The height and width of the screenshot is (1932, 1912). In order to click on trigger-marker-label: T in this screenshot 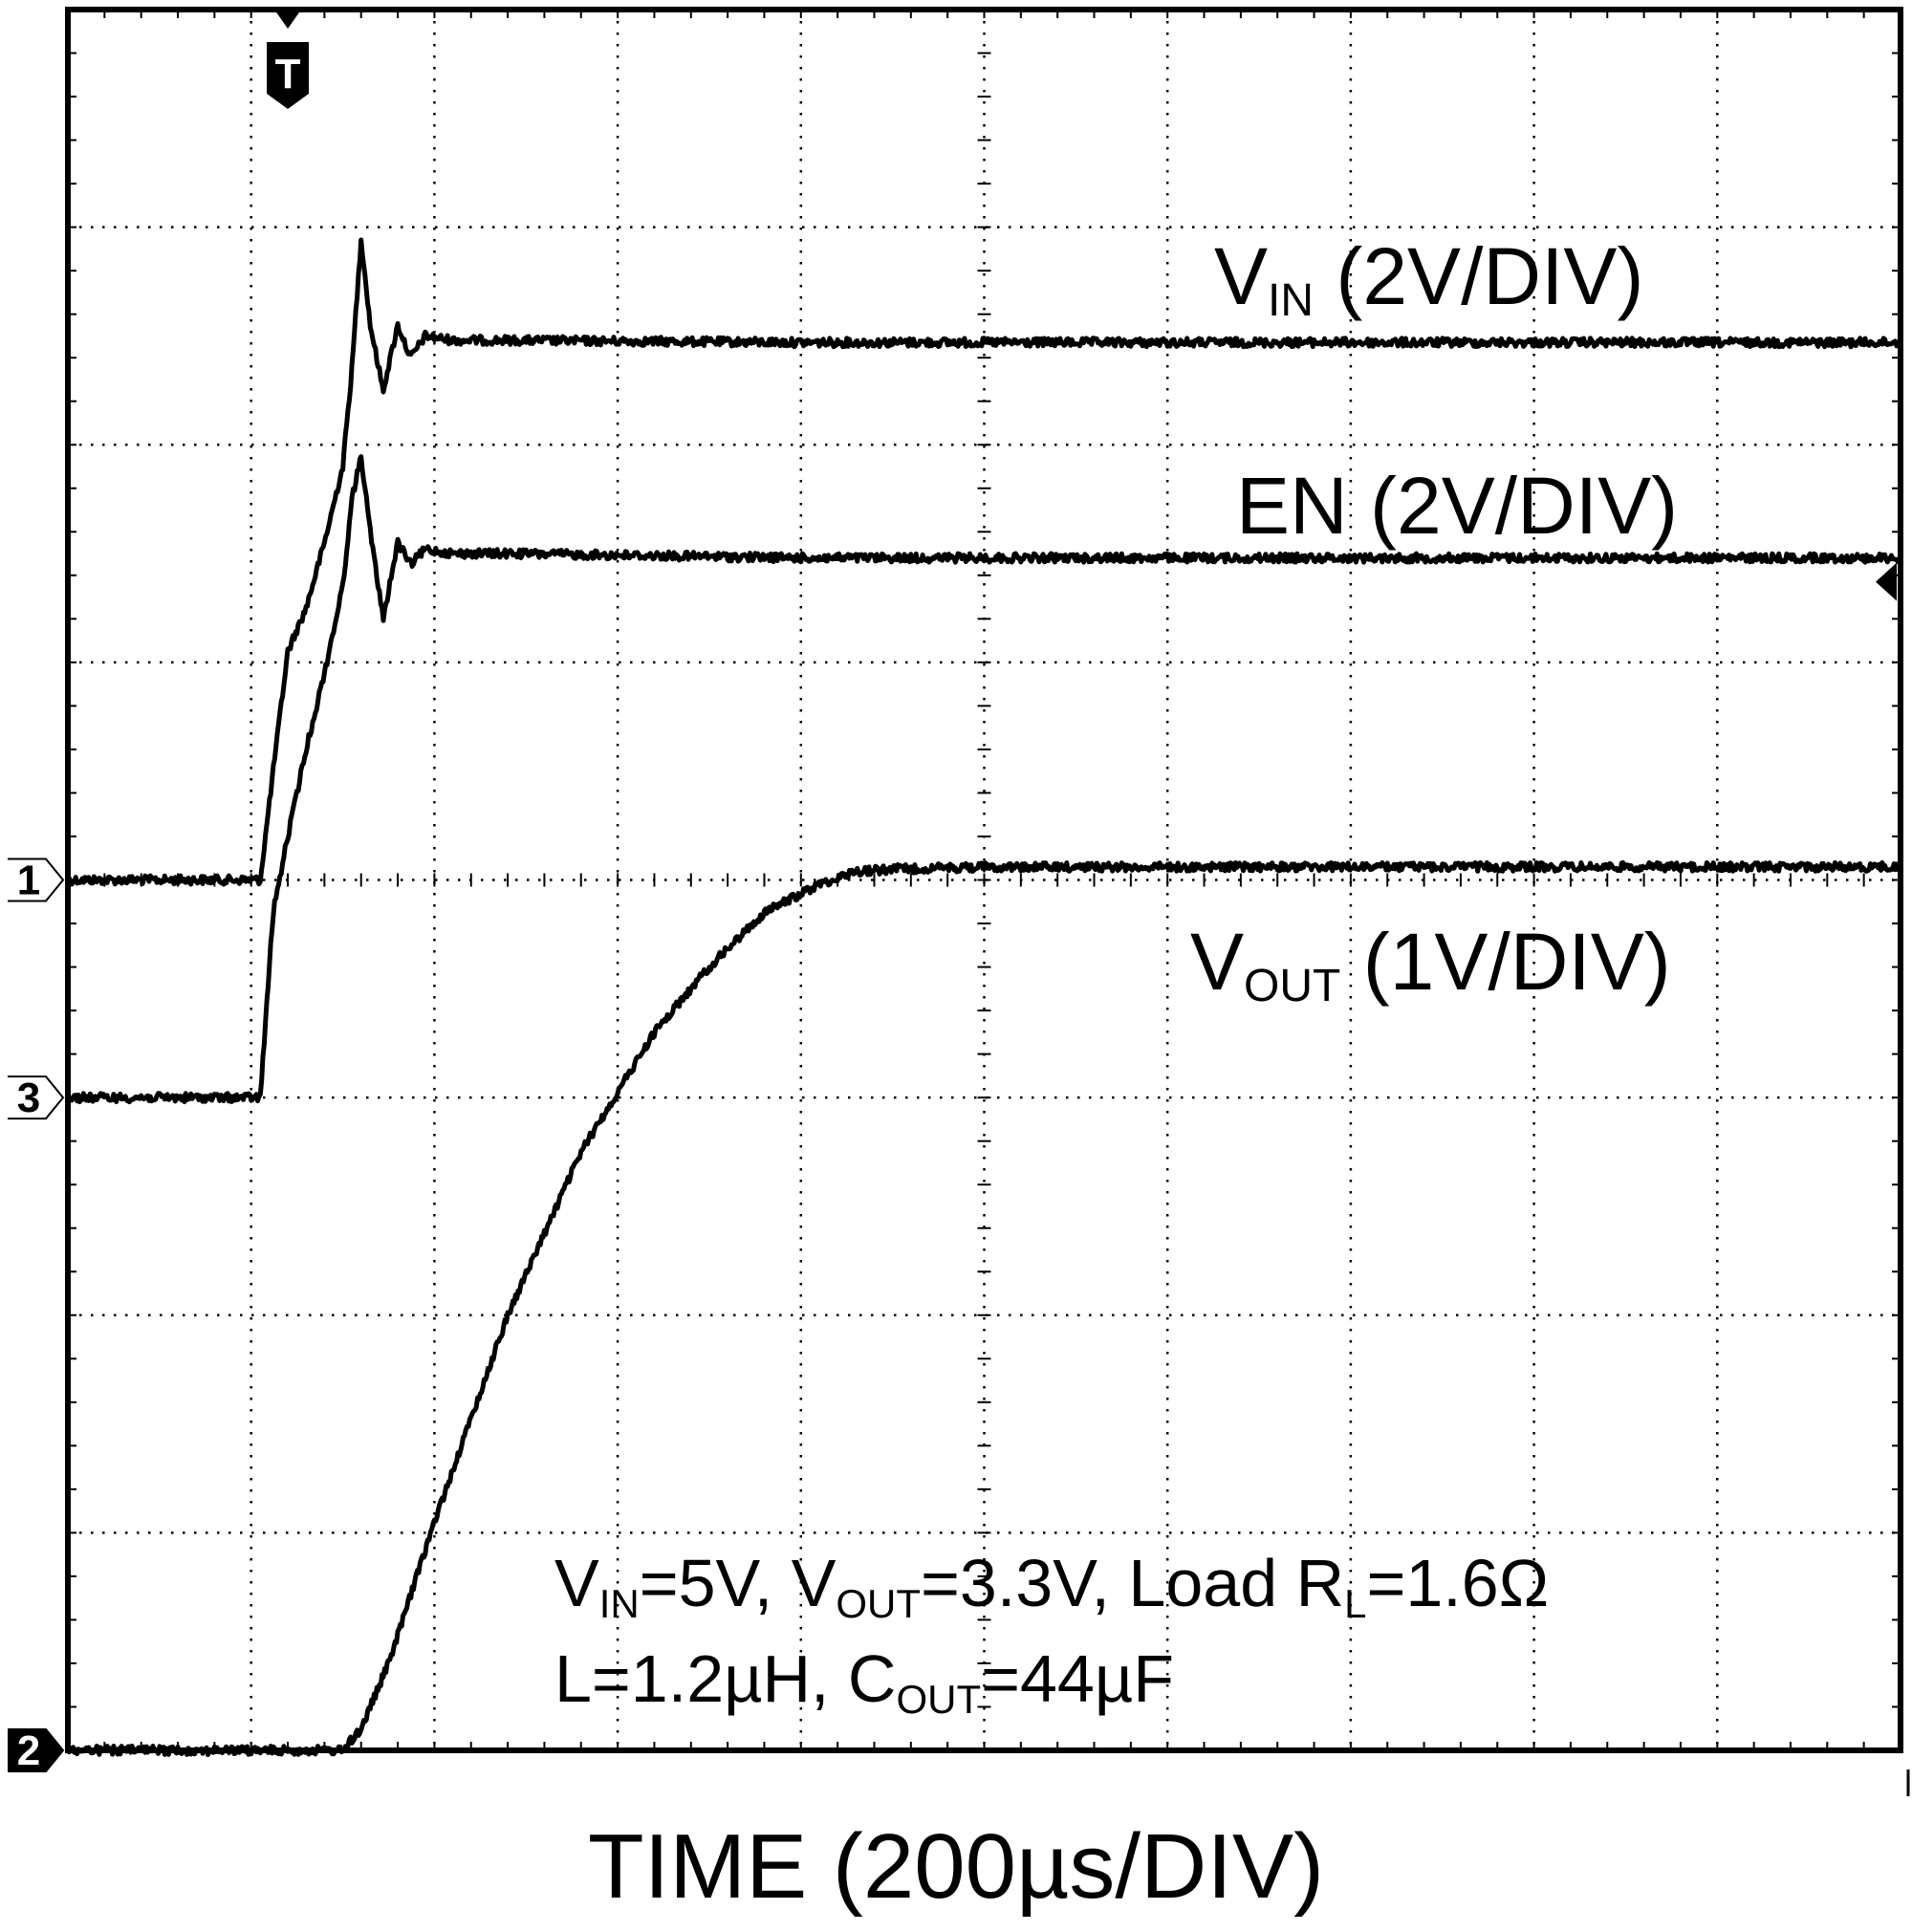, I will do `click(288, 74)`.